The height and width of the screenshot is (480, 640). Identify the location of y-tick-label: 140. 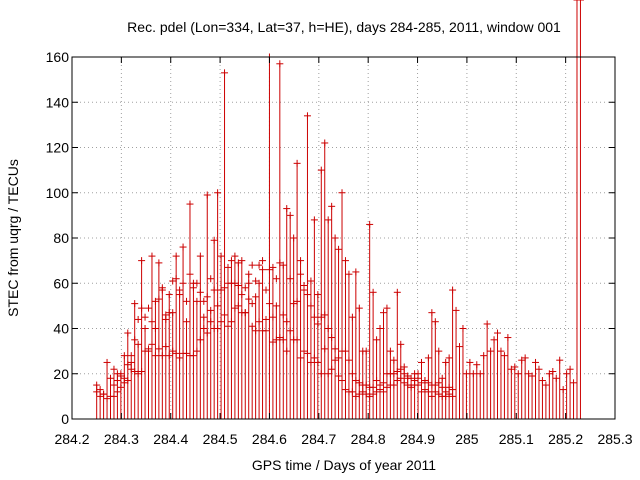
(58, 102).